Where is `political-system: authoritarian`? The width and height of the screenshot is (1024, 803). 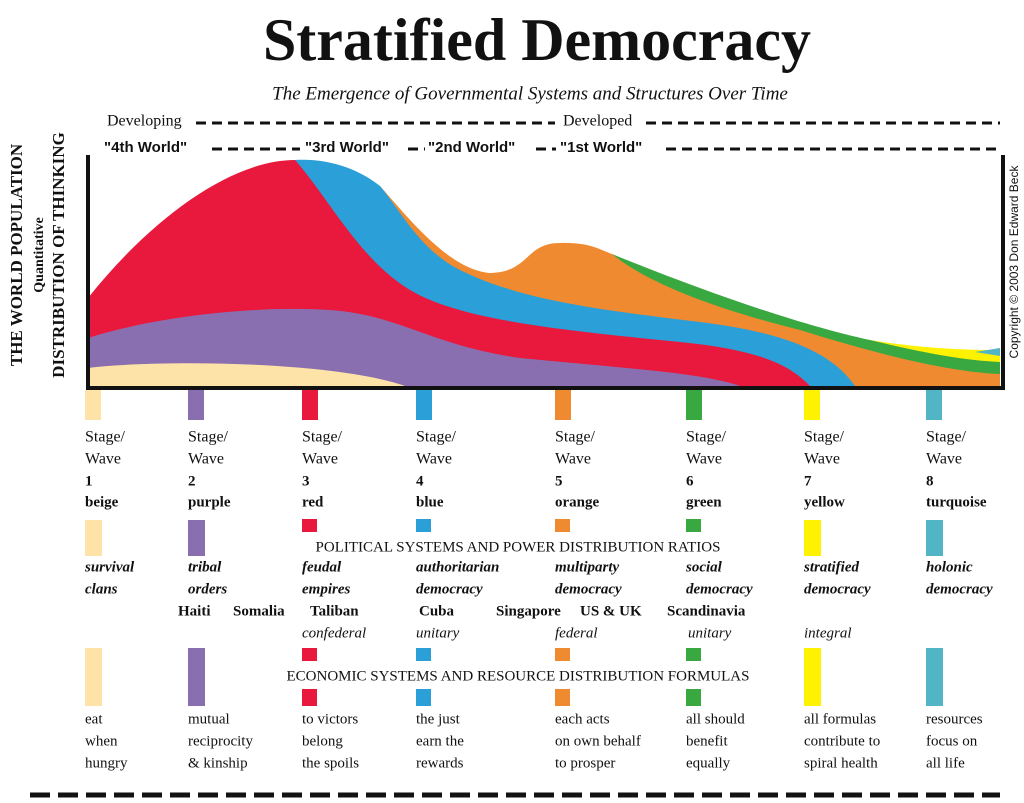
political-system: authoritarian is located at coordinates (457, 567).